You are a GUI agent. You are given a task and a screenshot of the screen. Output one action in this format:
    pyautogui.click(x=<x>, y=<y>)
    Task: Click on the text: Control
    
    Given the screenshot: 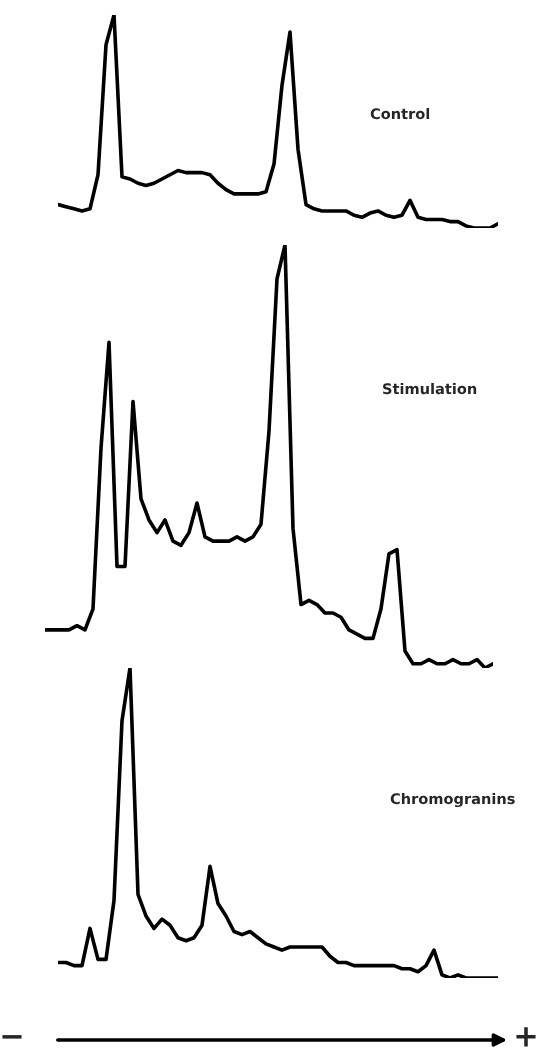 What is the action you would take?
    pyautogui.click(x=400, y=113)
    